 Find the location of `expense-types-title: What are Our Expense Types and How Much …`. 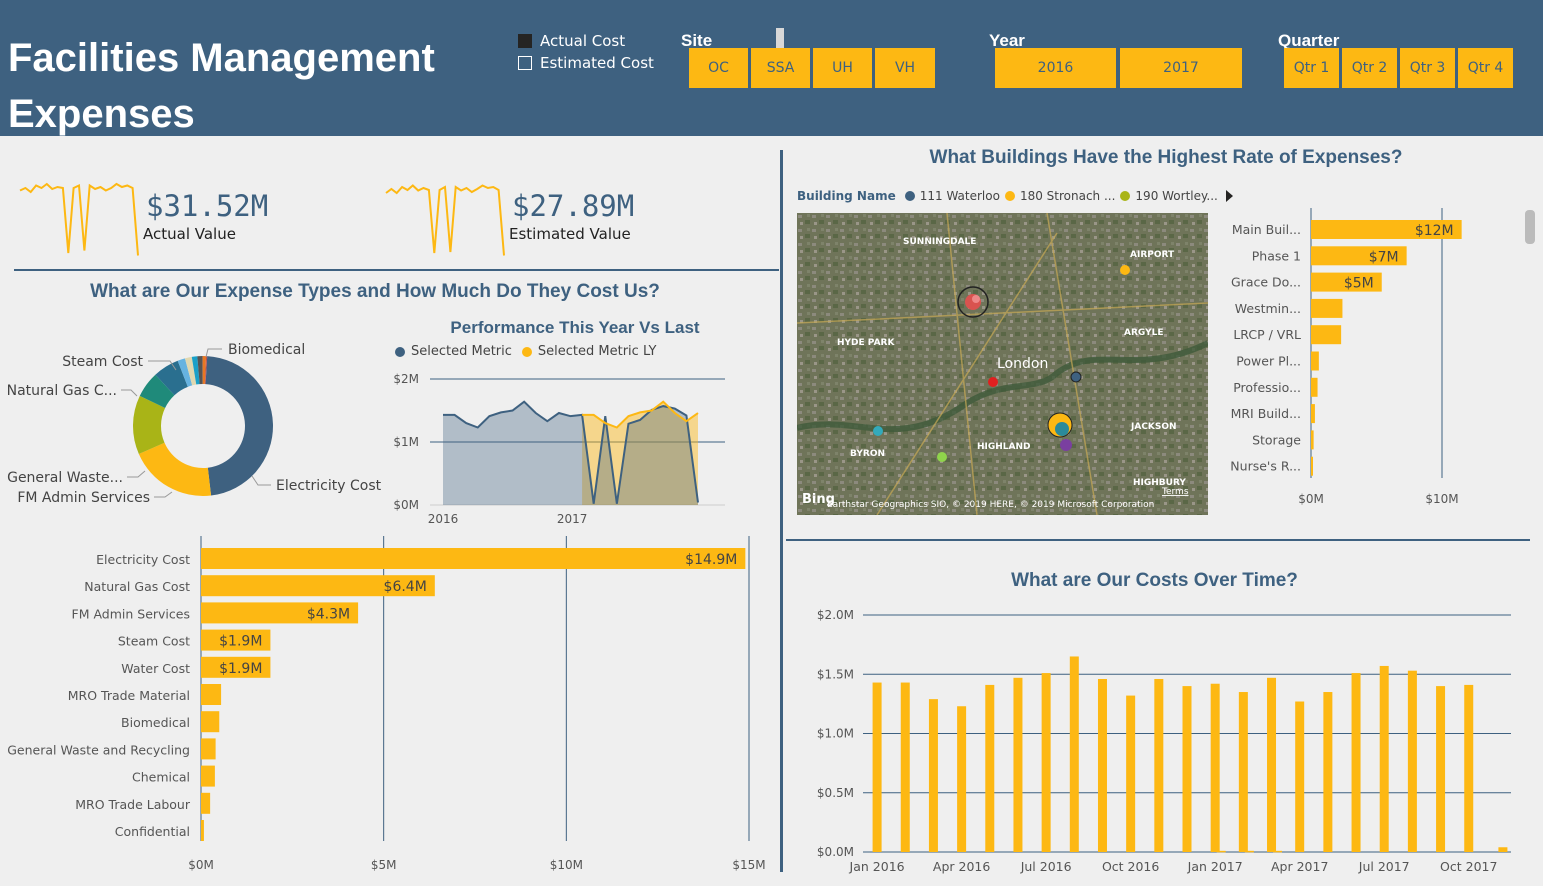

expense-types-title: What are Our Expense Types and How Much … is located at coordinates (375, 291).